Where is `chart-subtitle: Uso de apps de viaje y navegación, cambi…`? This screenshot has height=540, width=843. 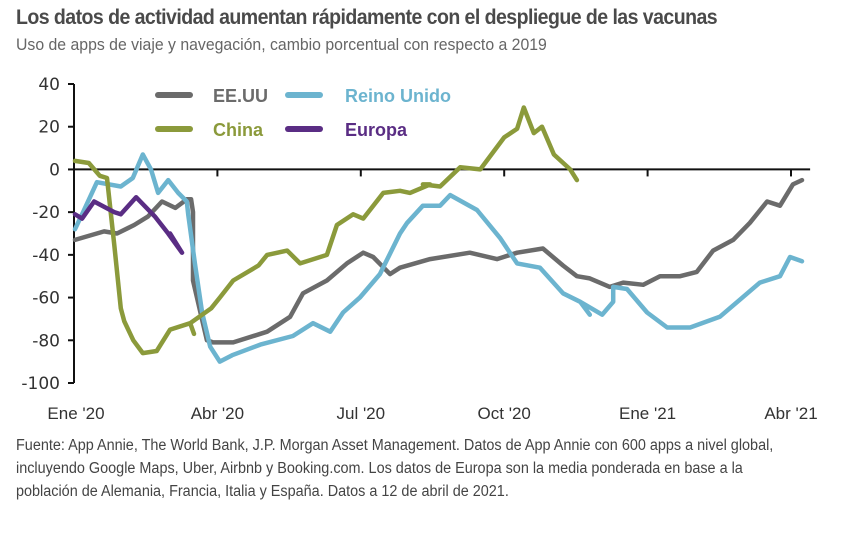
chart-subtitle: Uso de apps de viaje y navegación, cambi… is located at coordinates (281, 44).